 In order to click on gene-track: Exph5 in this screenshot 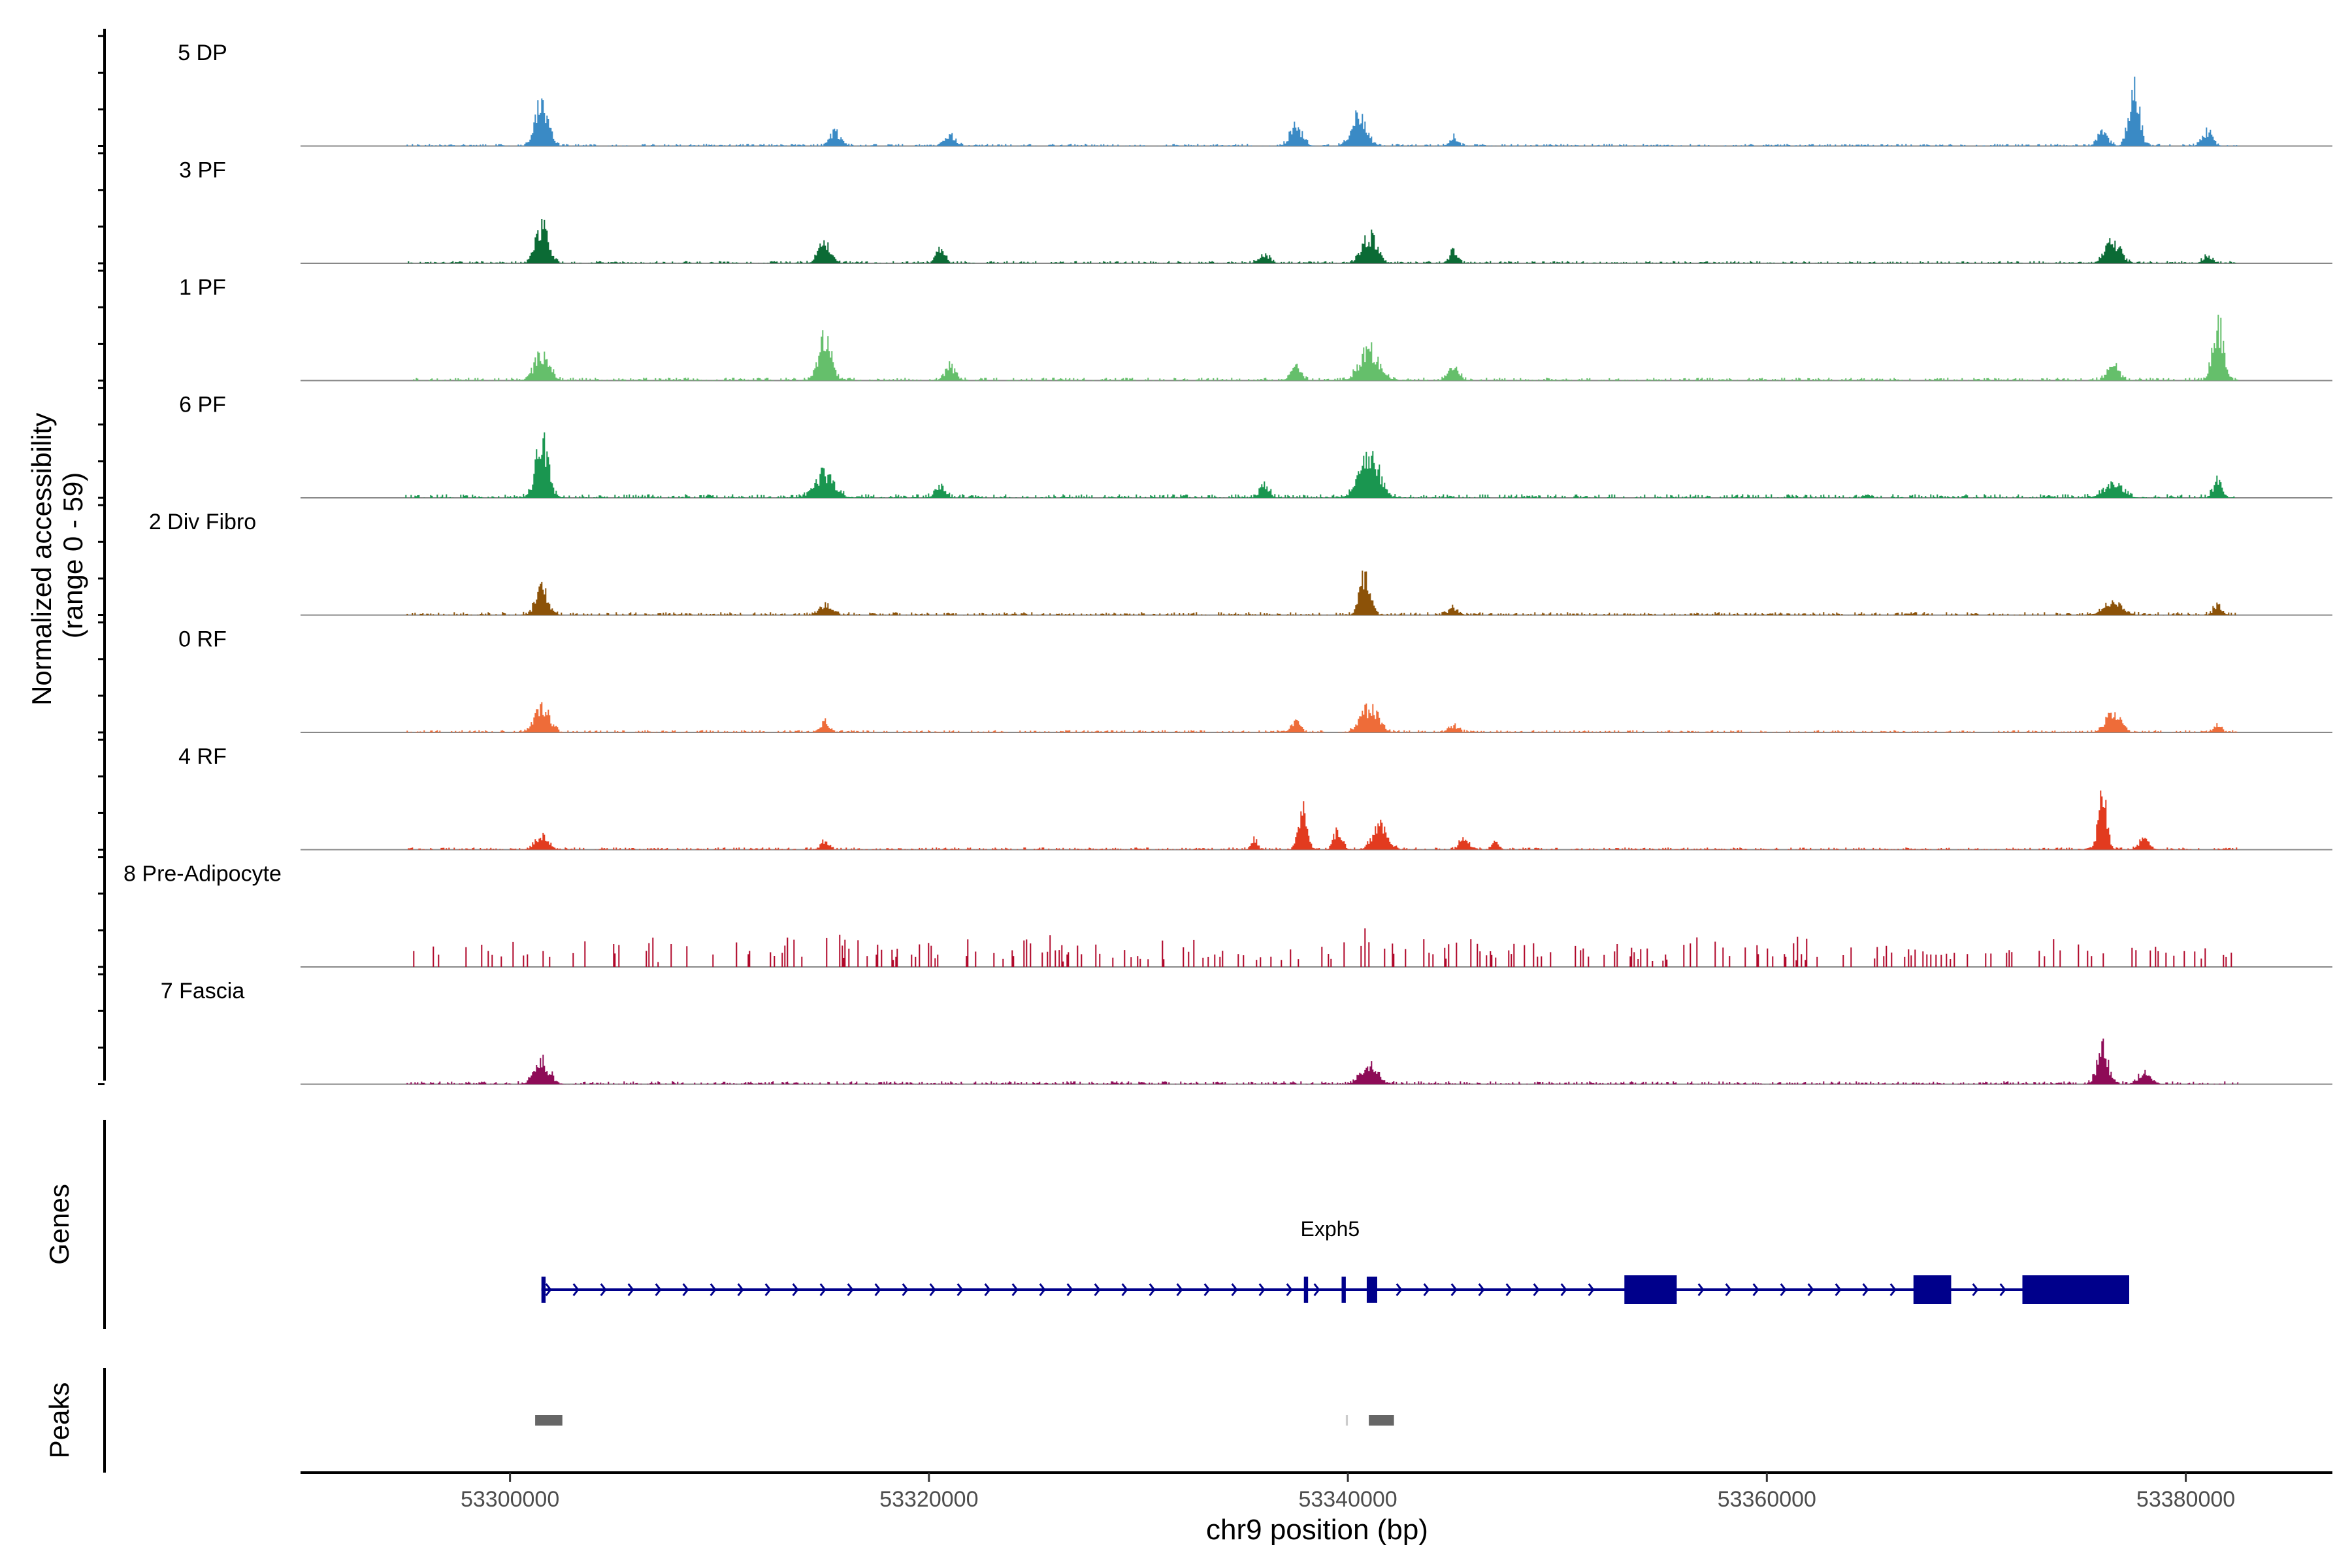, I will do `click(1335, 1260)`.